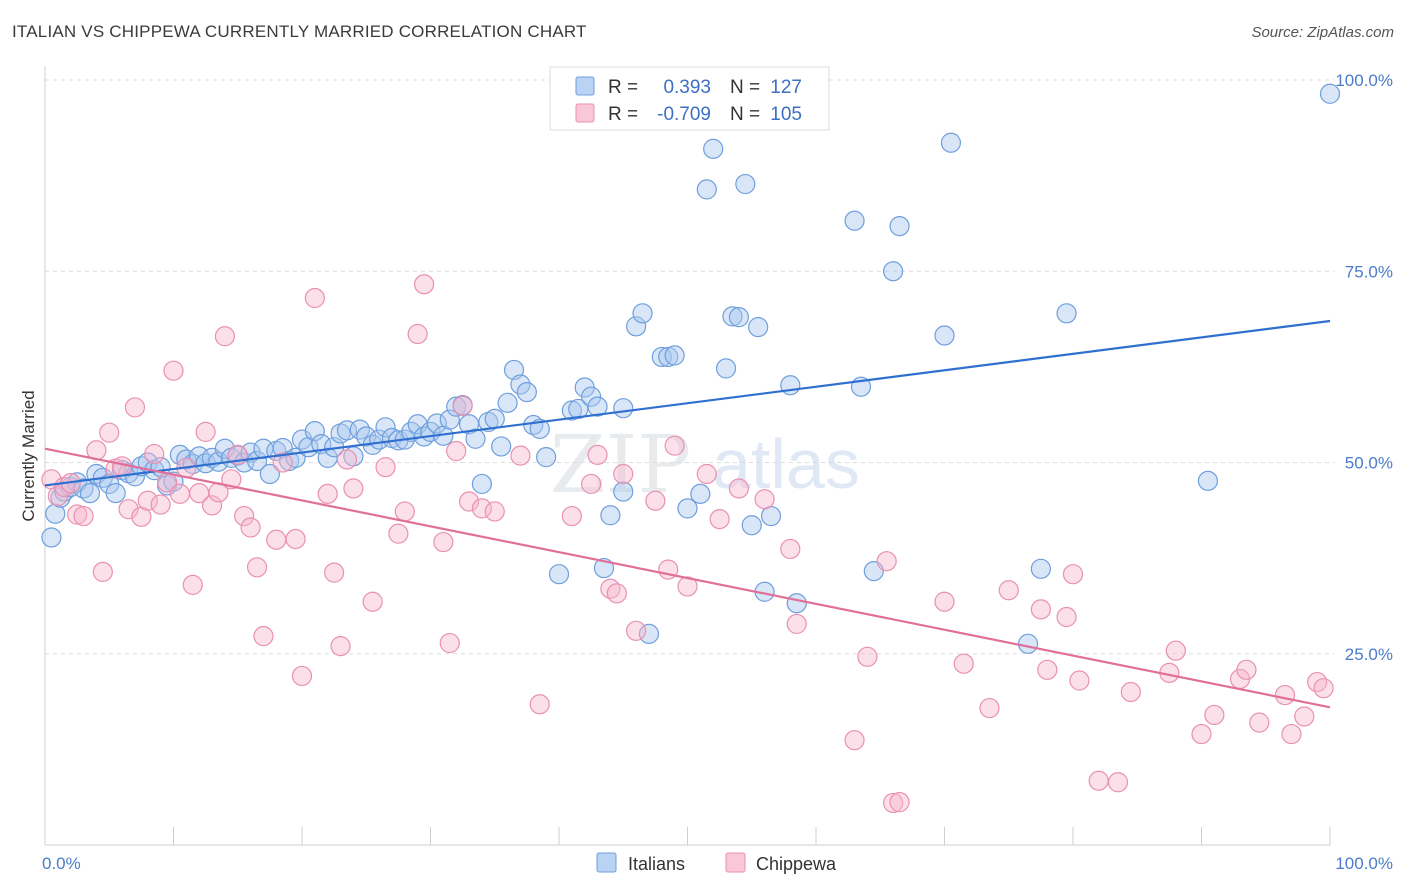  I want to click on y-tick-label: 25.0%, so click(1369, 654).